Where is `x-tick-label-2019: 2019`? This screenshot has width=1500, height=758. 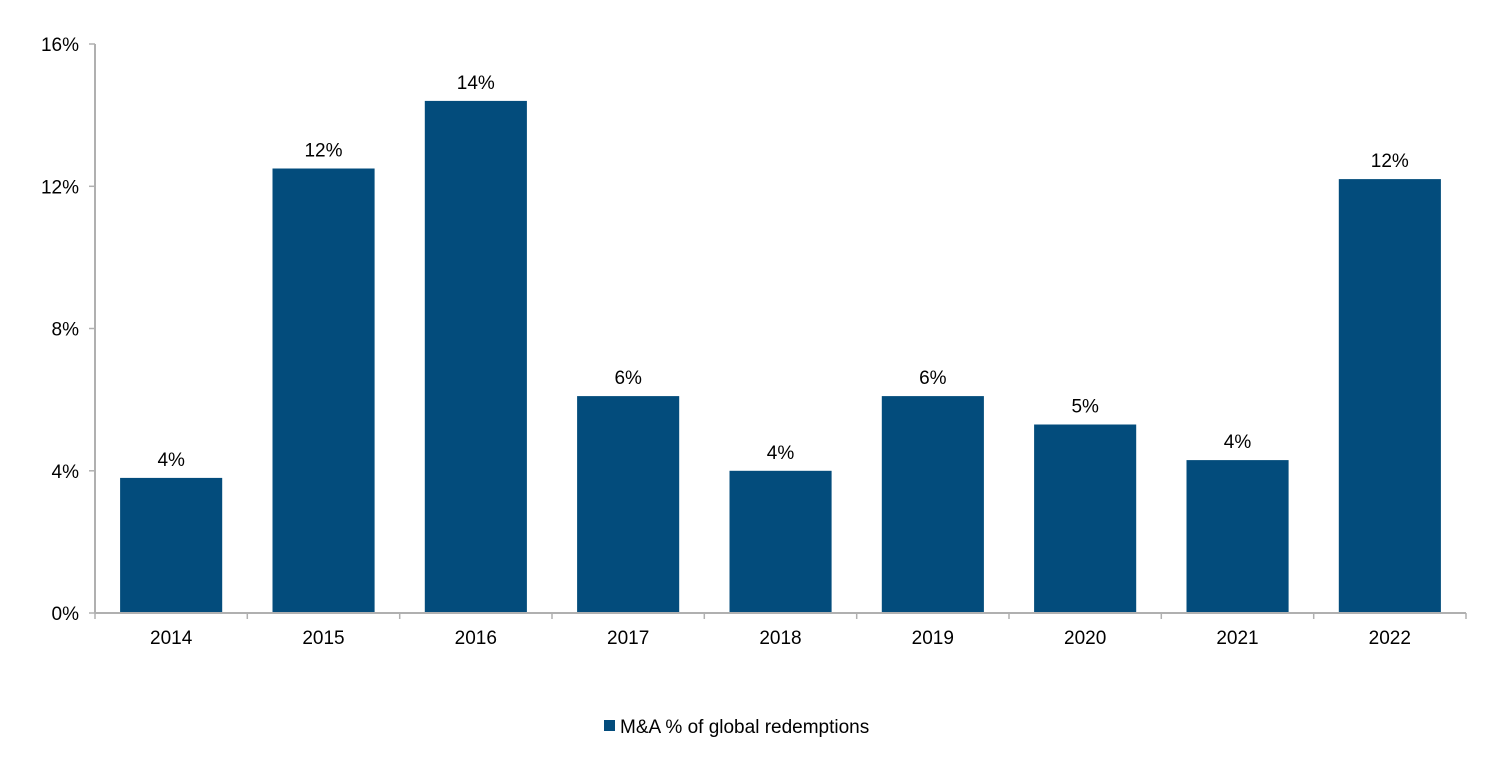 x-tick-label-2019: 2019 is located at coordinates (933, 638).